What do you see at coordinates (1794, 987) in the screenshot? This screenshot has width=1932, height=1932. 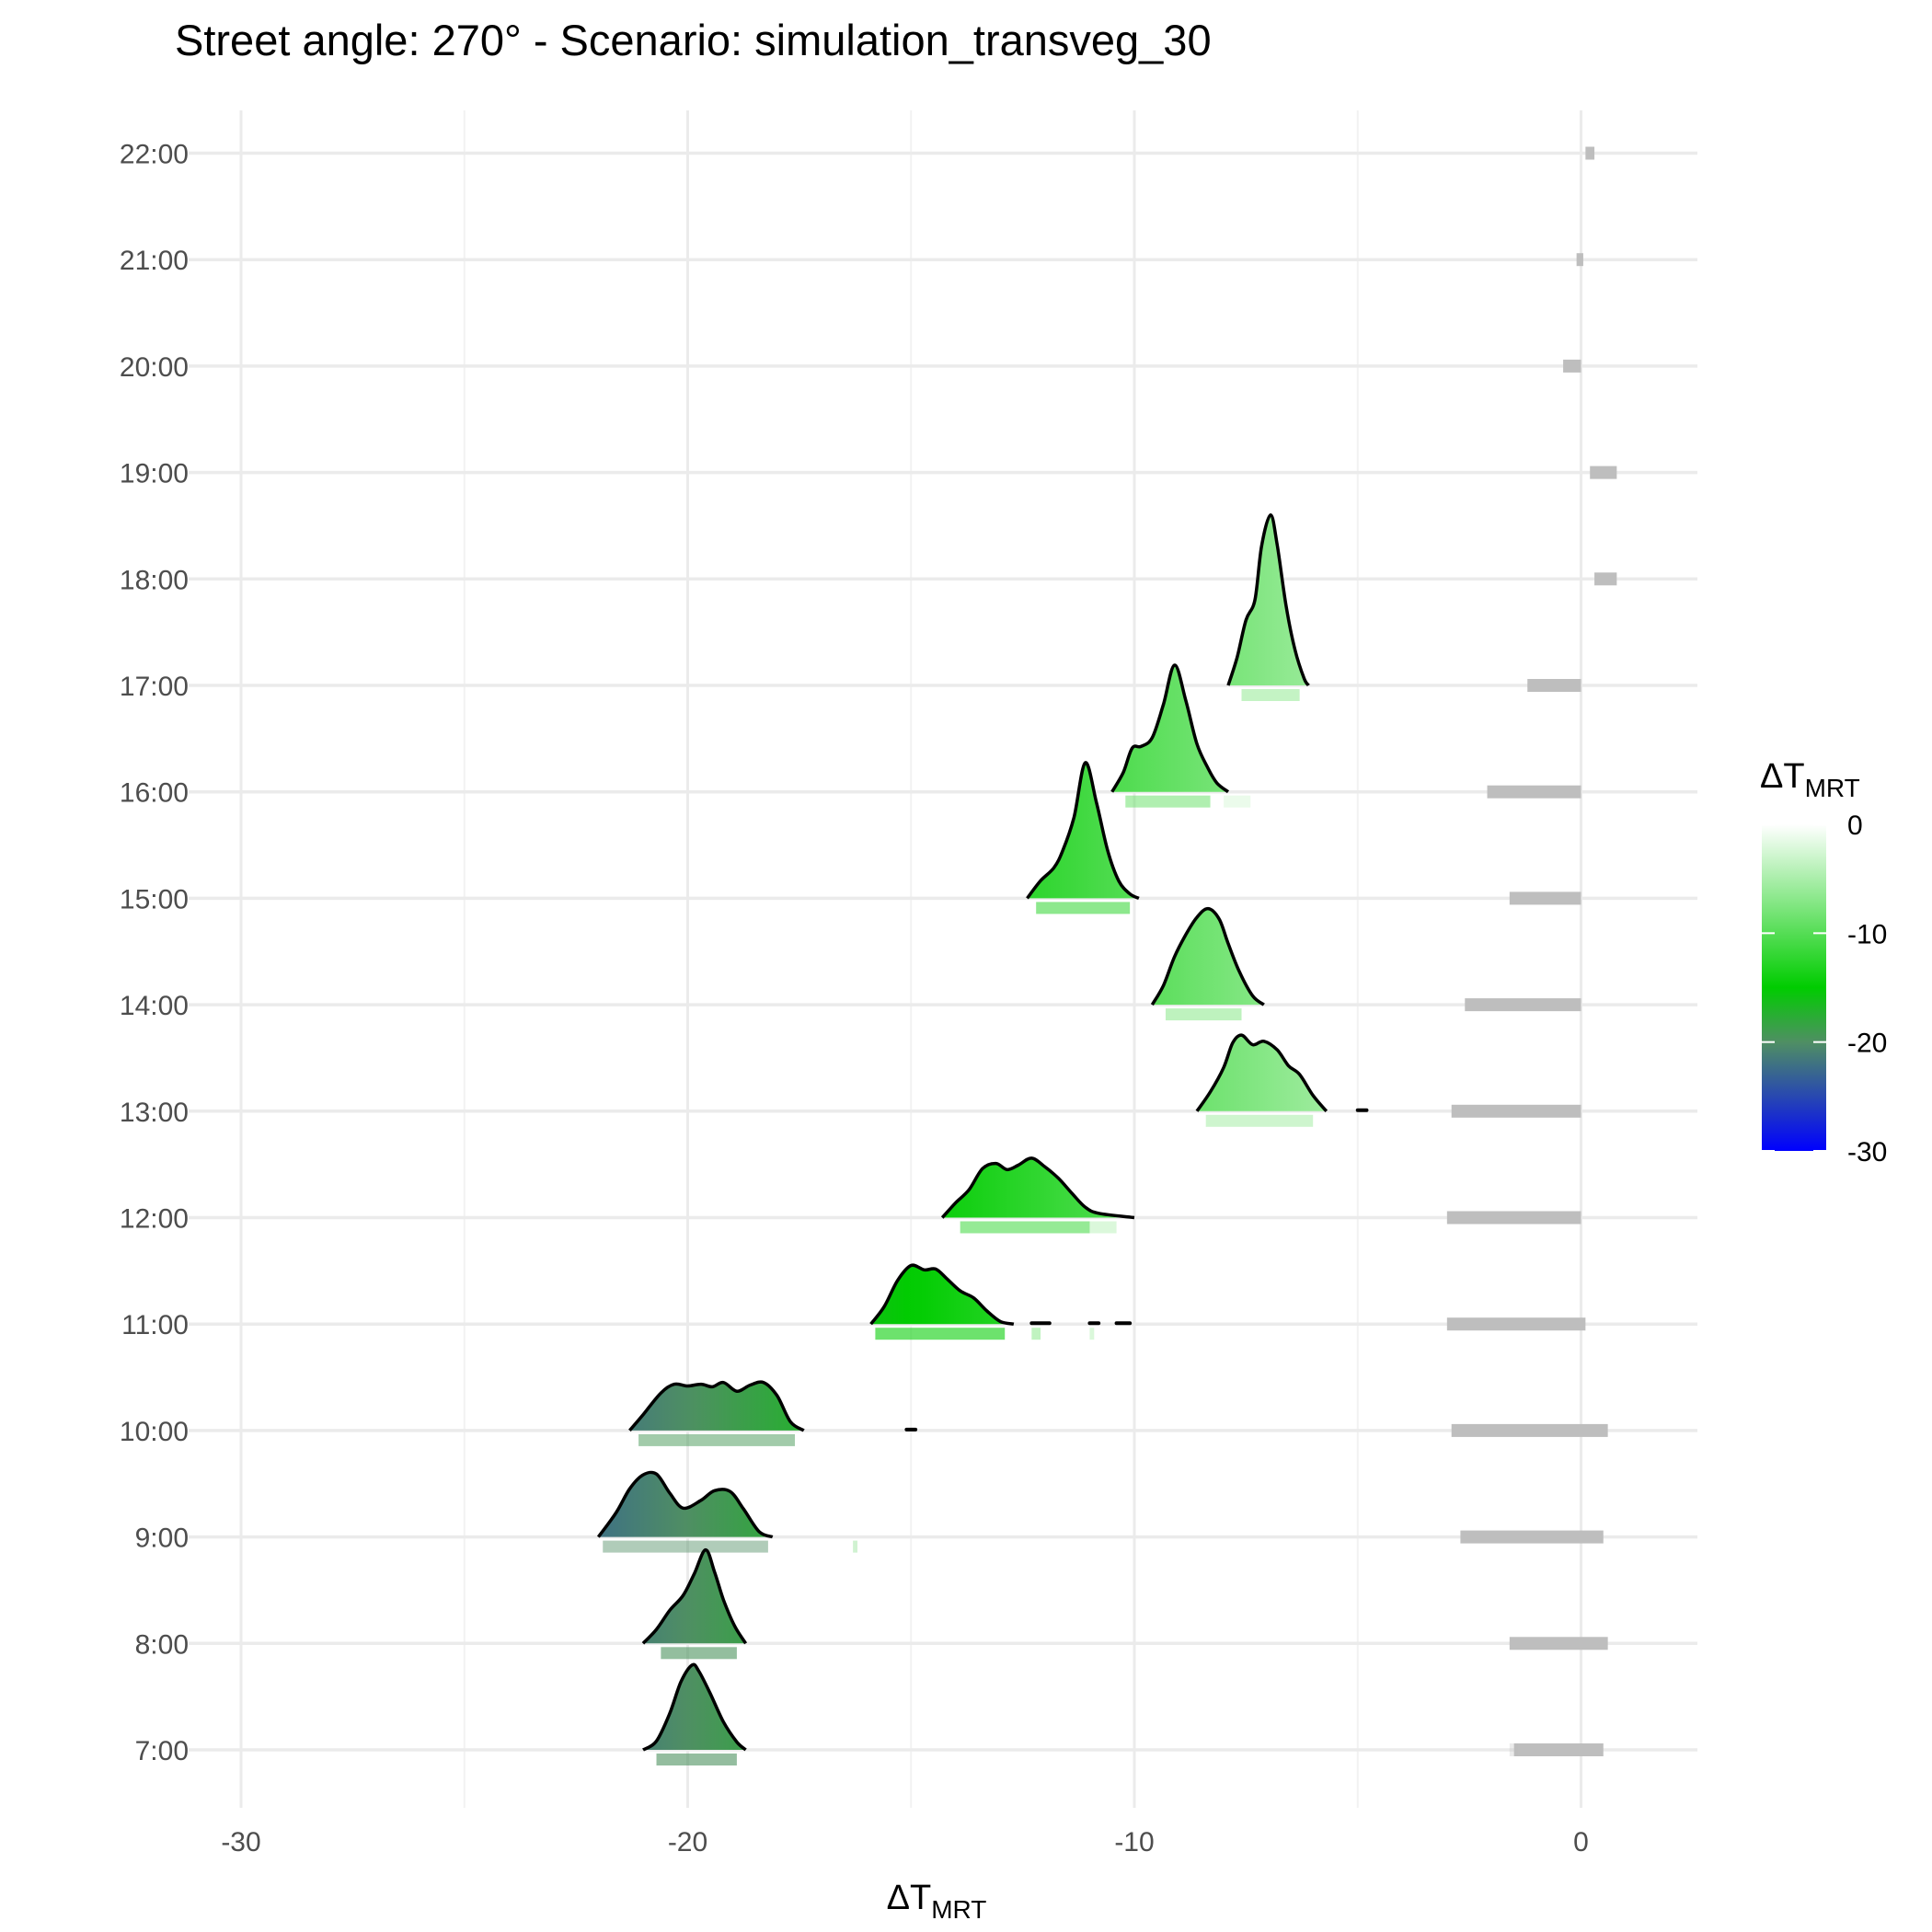 I see `legend-colorbar` at bounding box center [1794, 987].